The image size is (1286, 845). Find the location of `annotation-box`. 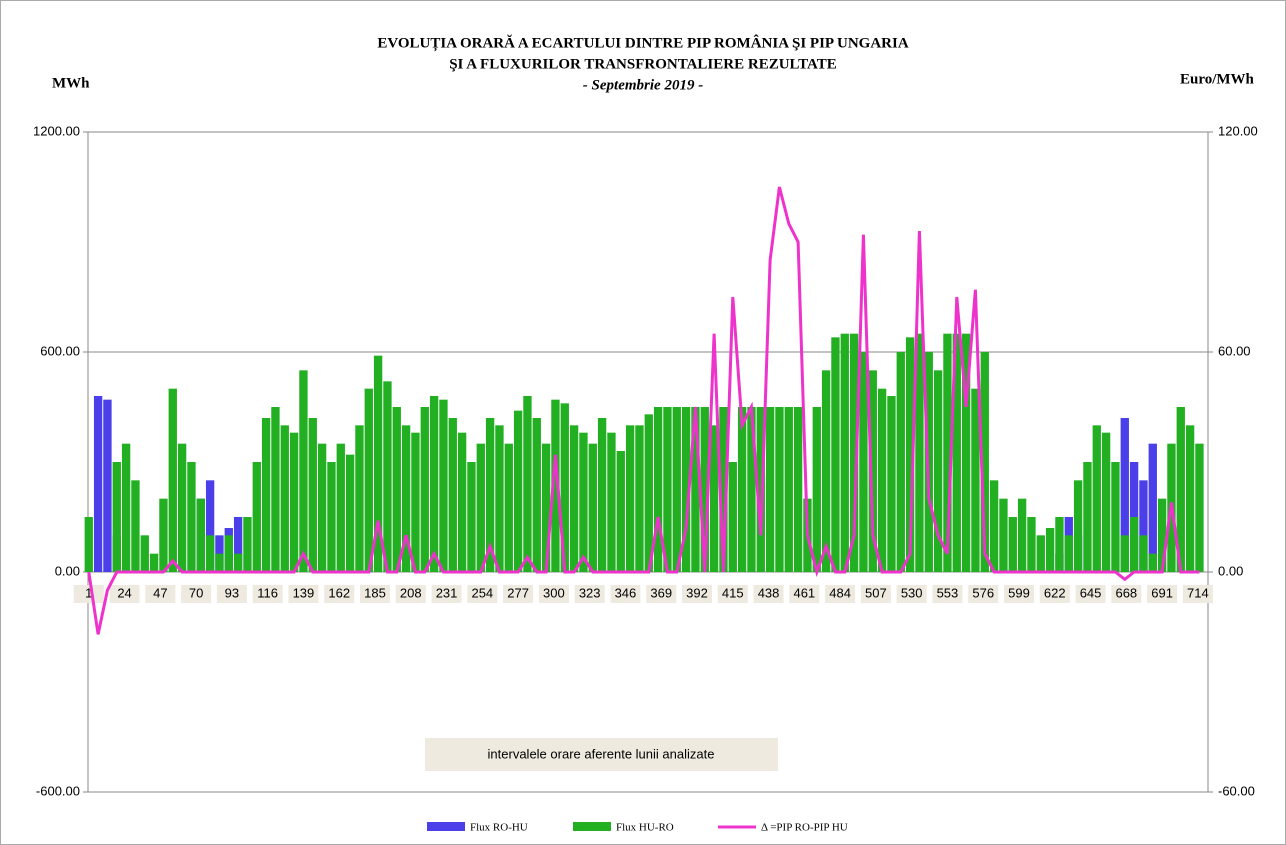

annotation-box is located at coordinates (601, 754).